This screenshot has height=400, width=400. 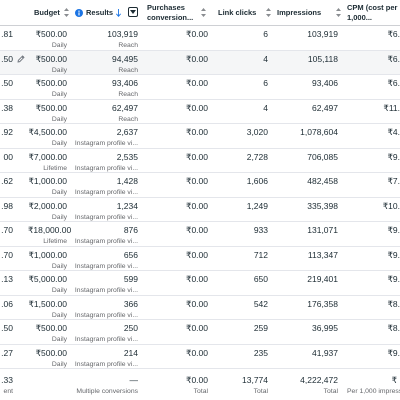 I want to click on pencil-icon, so click(x=21, y=58).